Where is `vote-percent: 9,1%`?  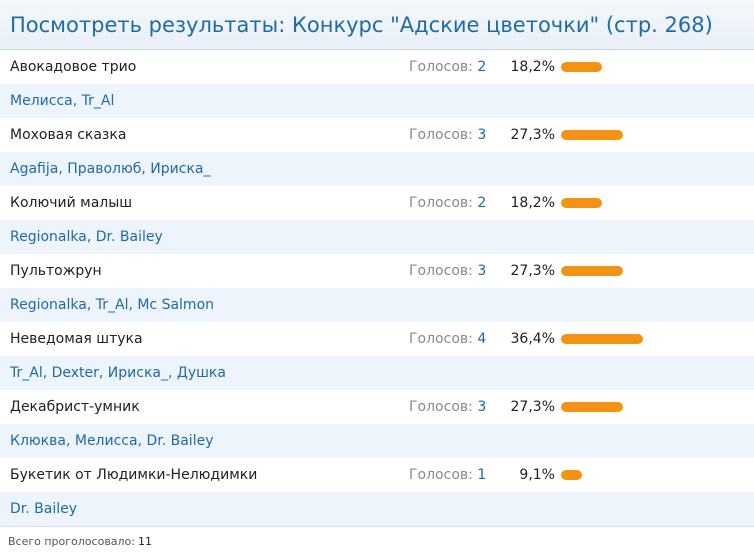
vote-percent: 9,1% is located at coordinates (537, 475).